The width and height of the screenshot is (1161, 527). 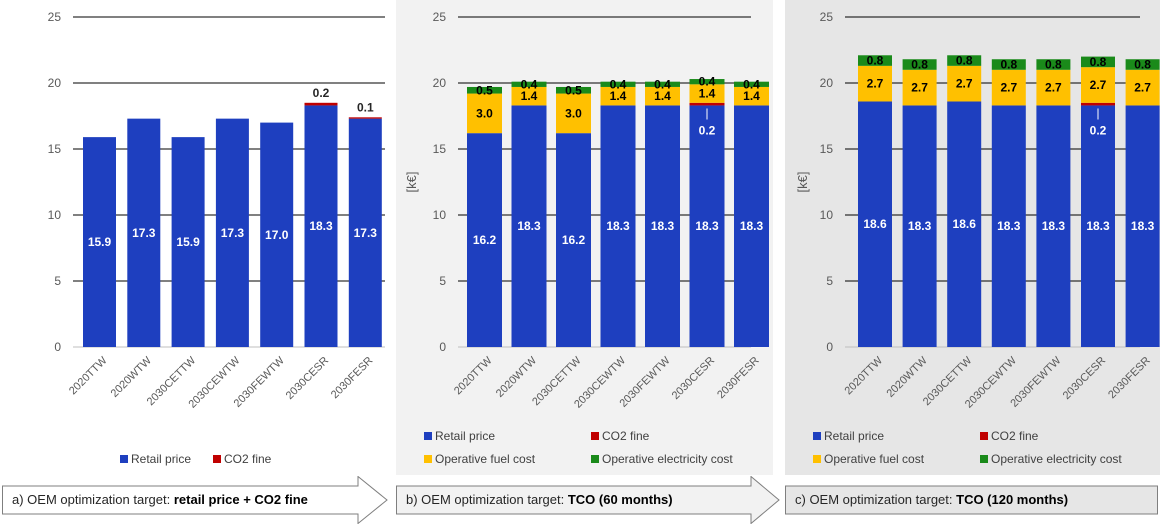 I want to click on data-label-electricity: 0.5, so click(x=573, y=90).